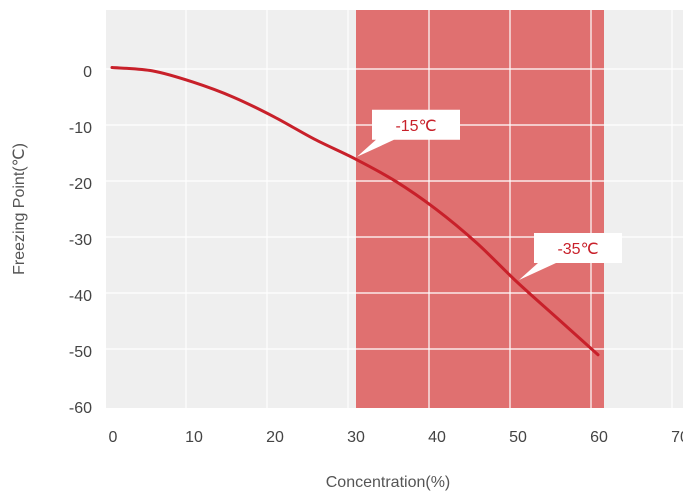 Image resolution: width=683 pixels, height=494 pixels. I want to click on x-tick-label: 30, so click(356, 437).